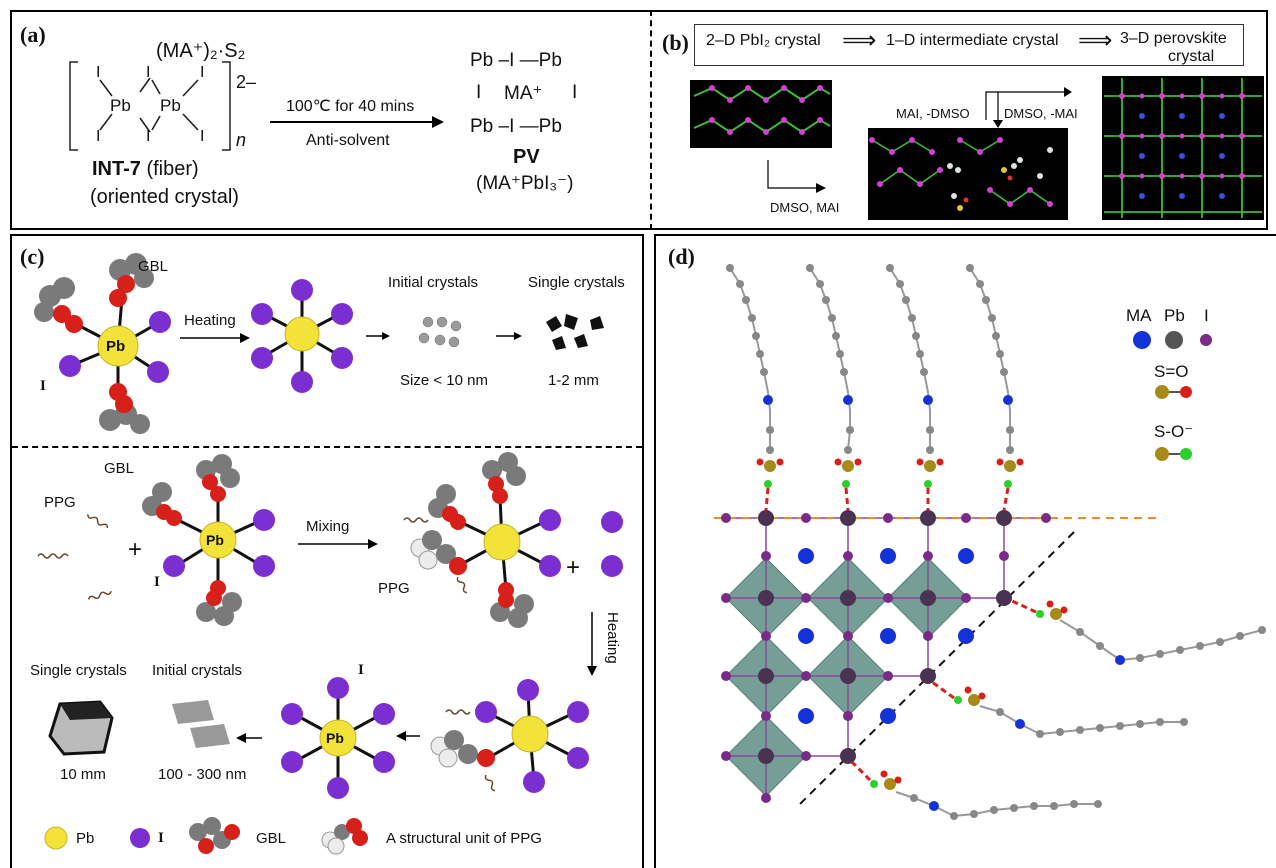  What do you see at coordinates (576, 282) in the screenshot?
I see `c-top-single: Single crystals` at bounding box center [576, 282].